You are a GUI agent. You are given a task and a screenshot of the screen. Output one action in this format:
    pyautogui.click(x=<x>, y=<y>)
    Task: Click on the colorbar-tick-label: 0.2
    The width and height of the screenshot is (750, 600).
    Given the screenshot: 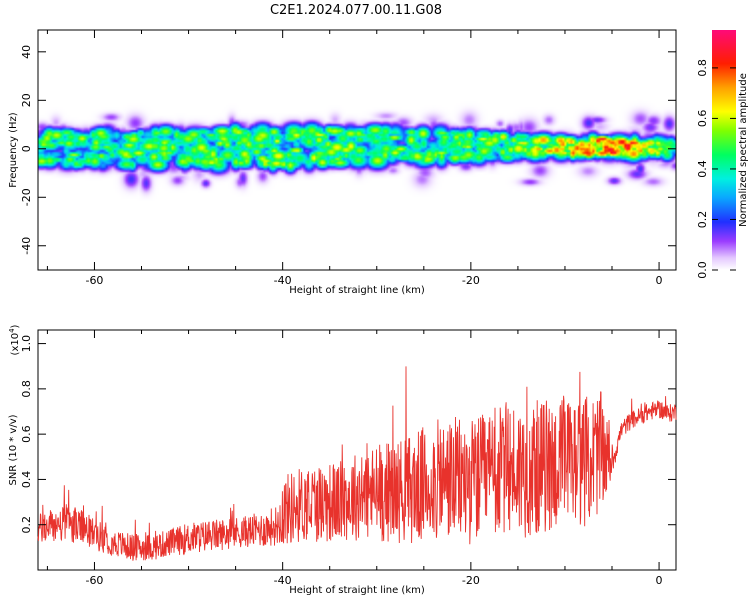 What is the action you would take?
    pyautogui.click(x=702, y=220)
    